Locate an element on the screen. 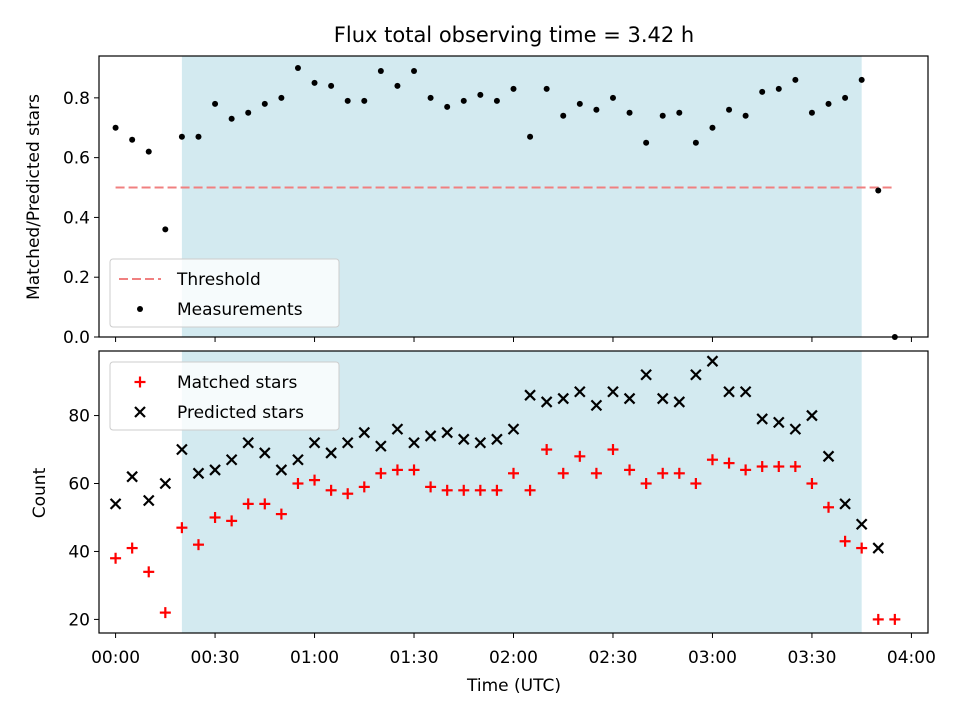 Image resolution: width=960 pixels, height=720 pixels. x-tick-label: 03:00 is located at coordinates (712, 658).